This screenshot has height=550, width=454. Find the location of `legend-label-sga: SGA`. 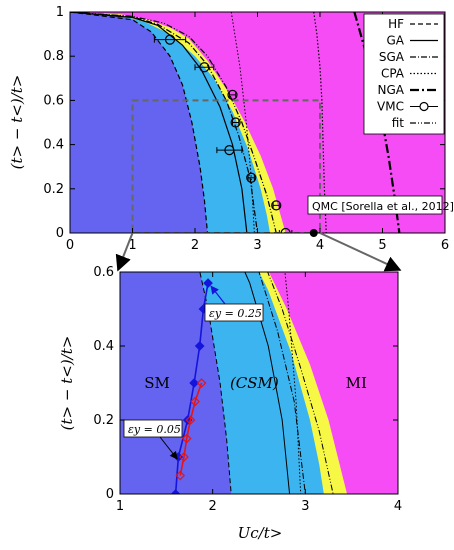

legend-label-sga: SGA is located at coordinates (392, 57).